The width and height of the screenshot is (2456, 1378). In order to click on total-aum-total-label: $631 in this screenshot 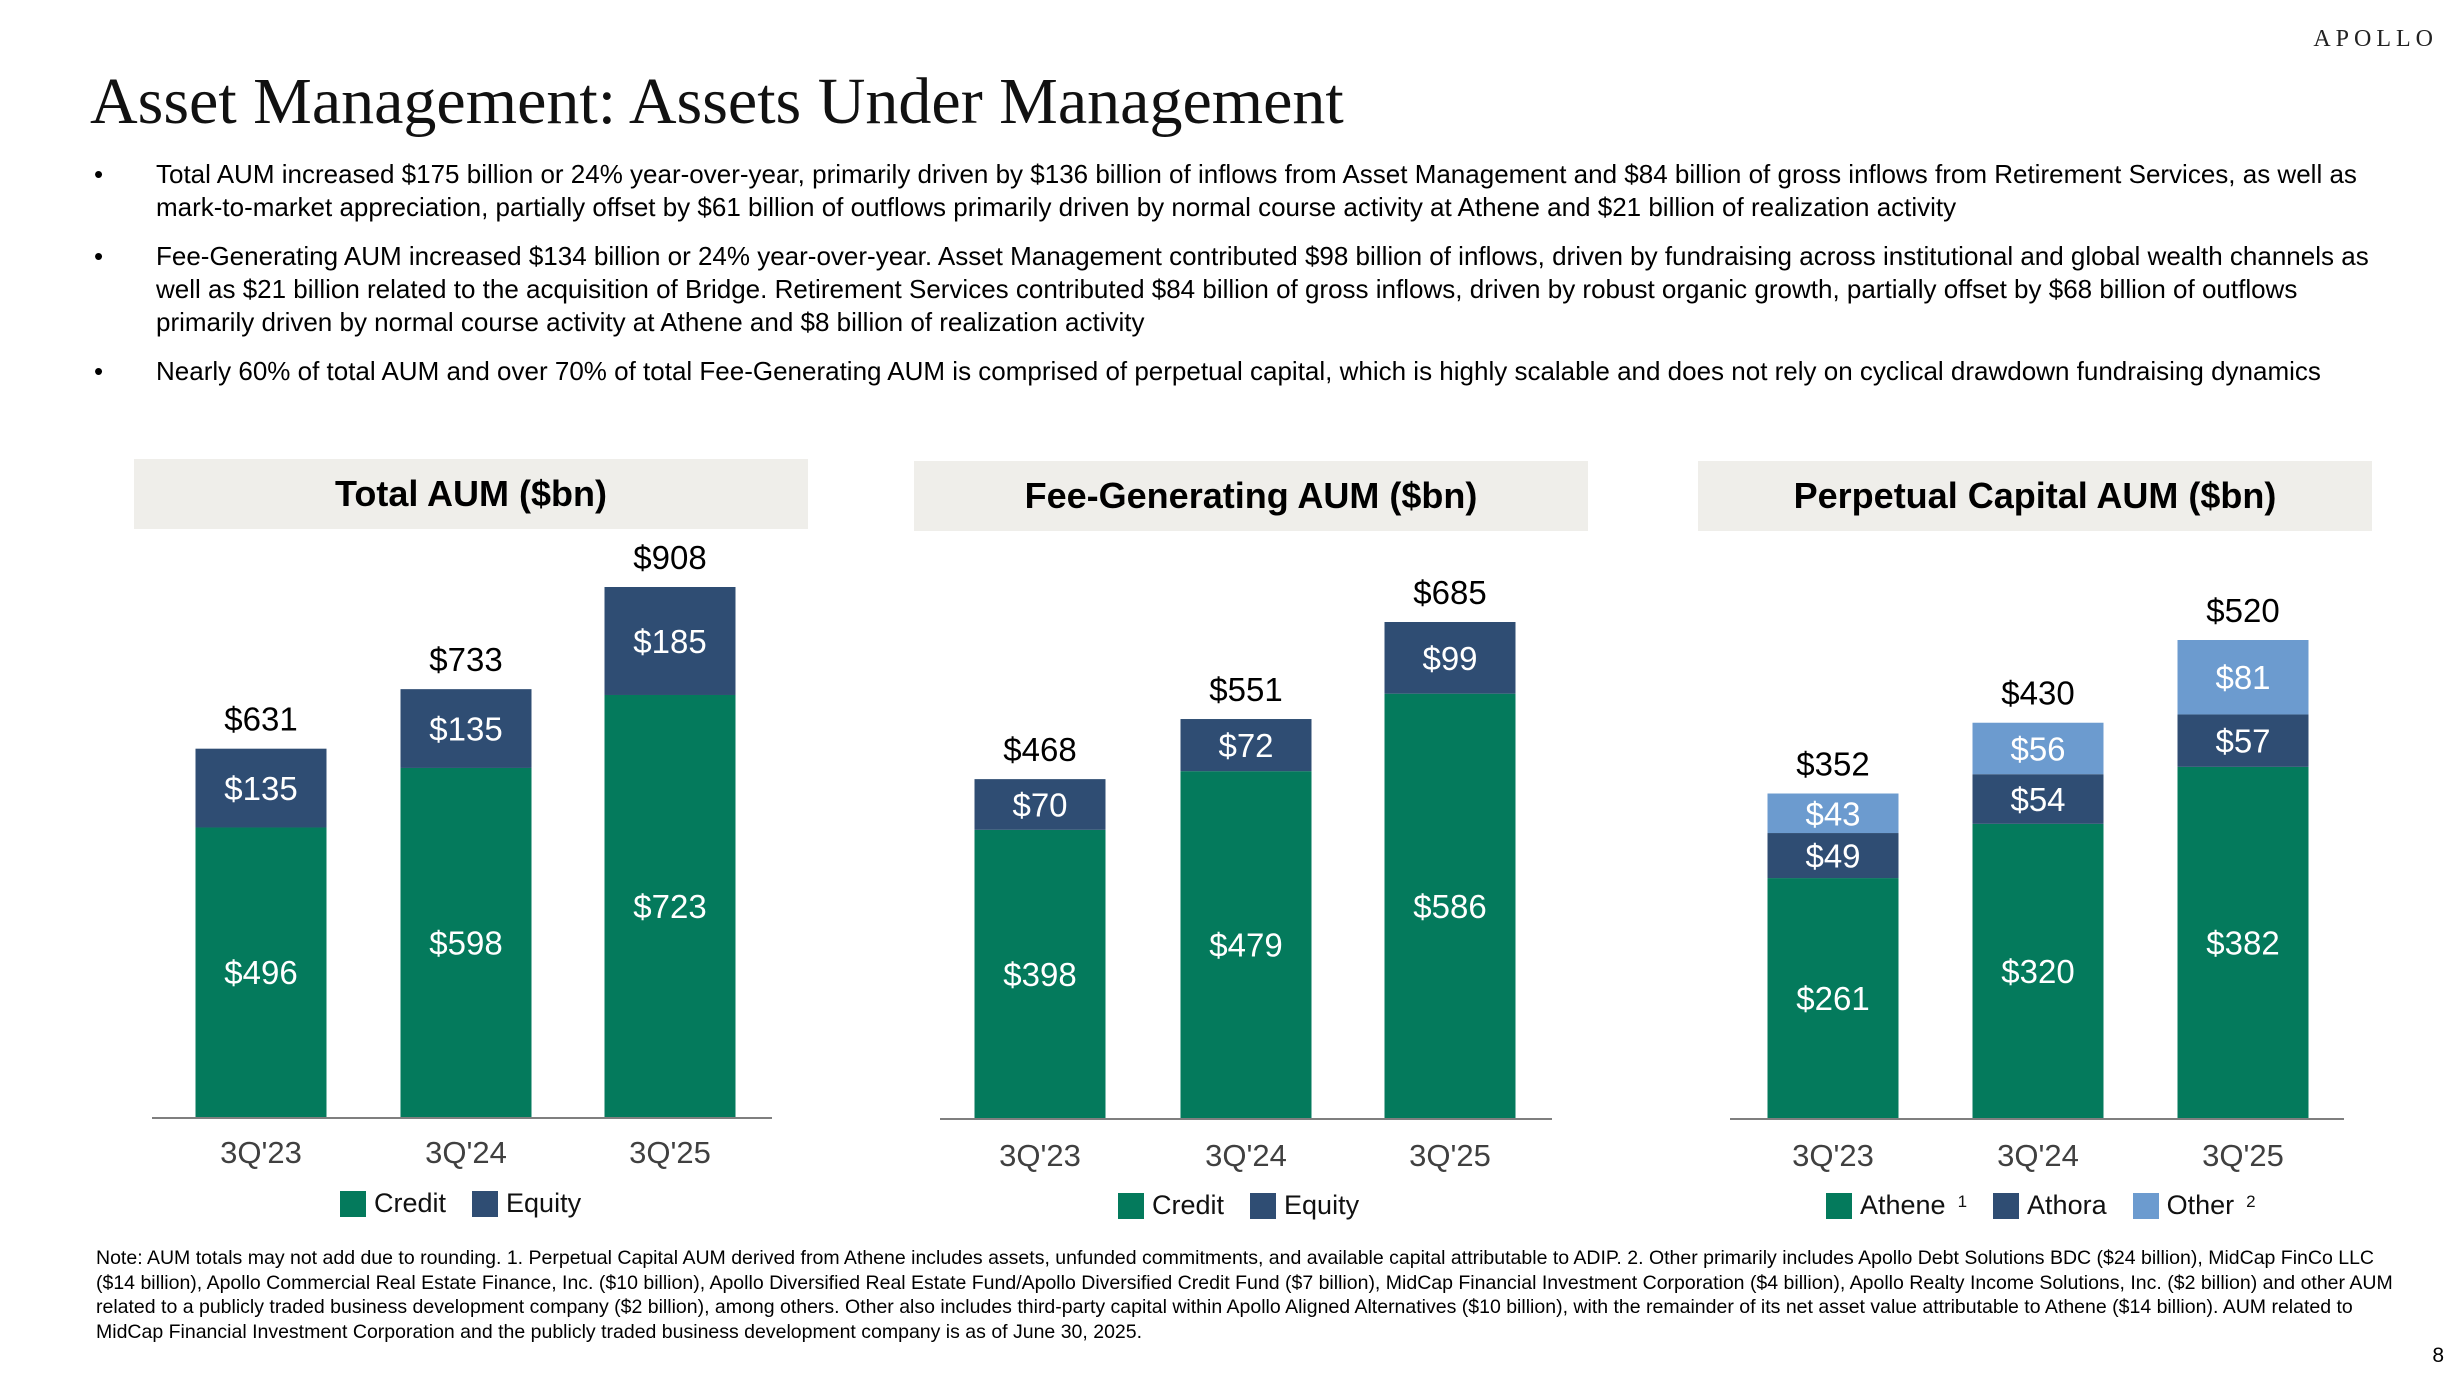, I will do `click(260, 719)`.